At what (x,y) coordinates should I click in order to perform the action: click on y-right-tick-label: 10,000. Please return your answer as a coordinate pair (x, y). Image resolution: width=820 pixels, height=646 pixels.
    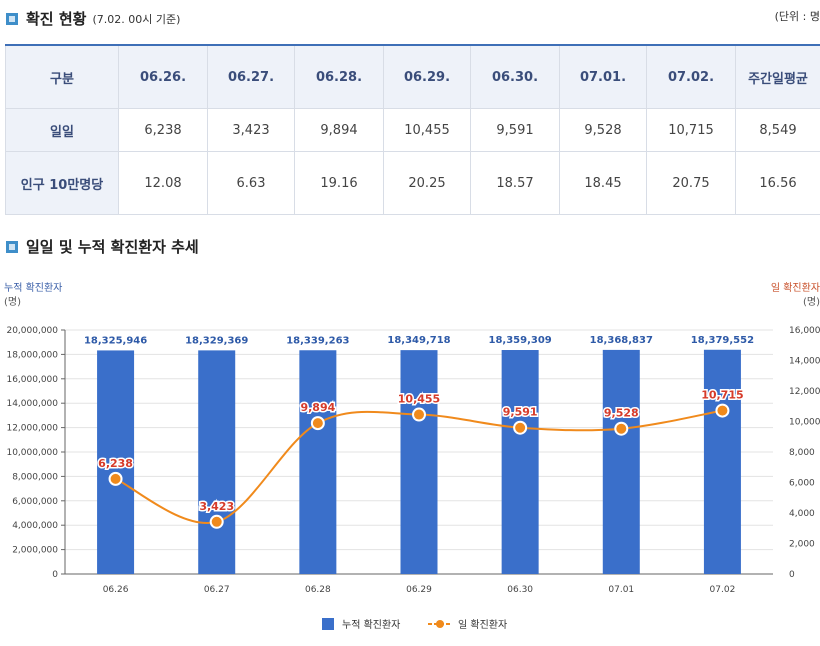
    Looking at the image, I should click on (804, 423).